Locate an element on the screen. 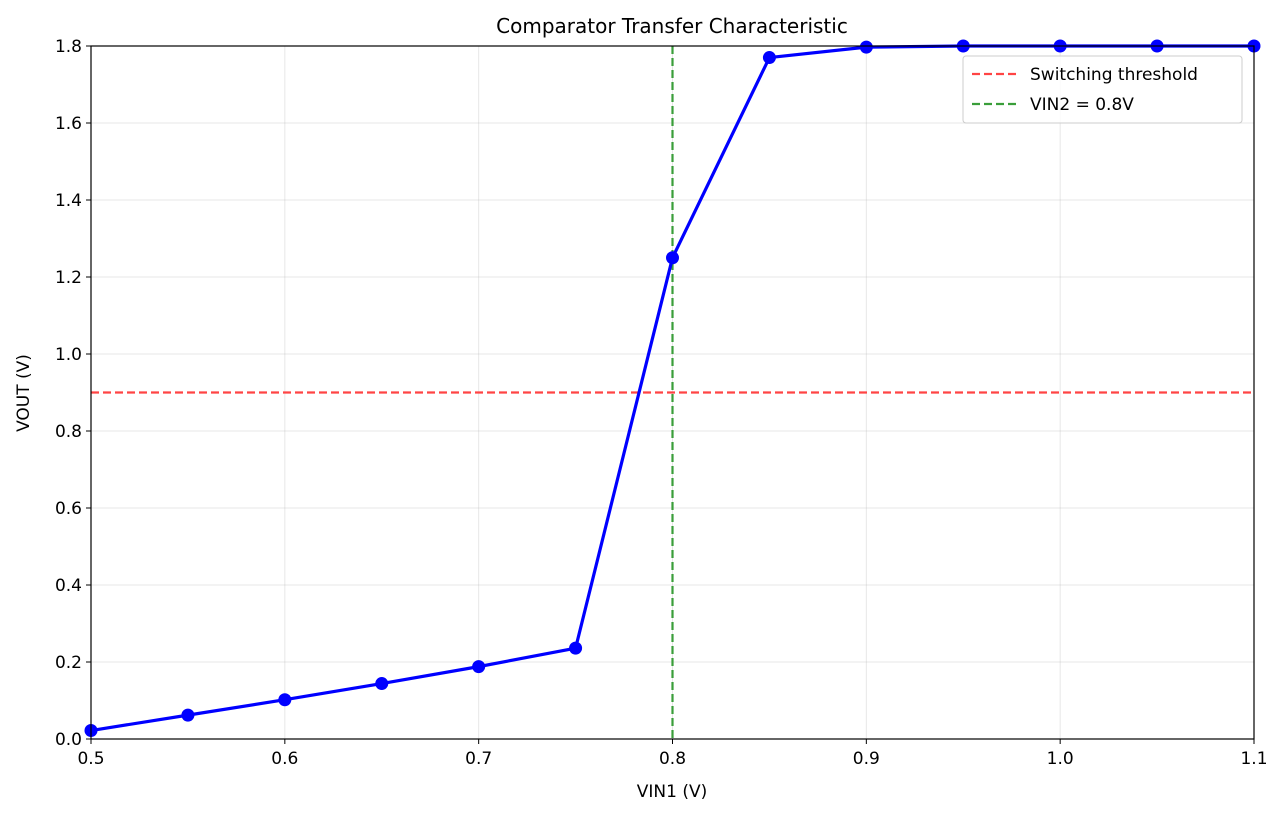 The height and width of the screenshot is (817, 1285). legend: Switching threshold VIN2 = 0.8V is located at coordinates (1102, 89).